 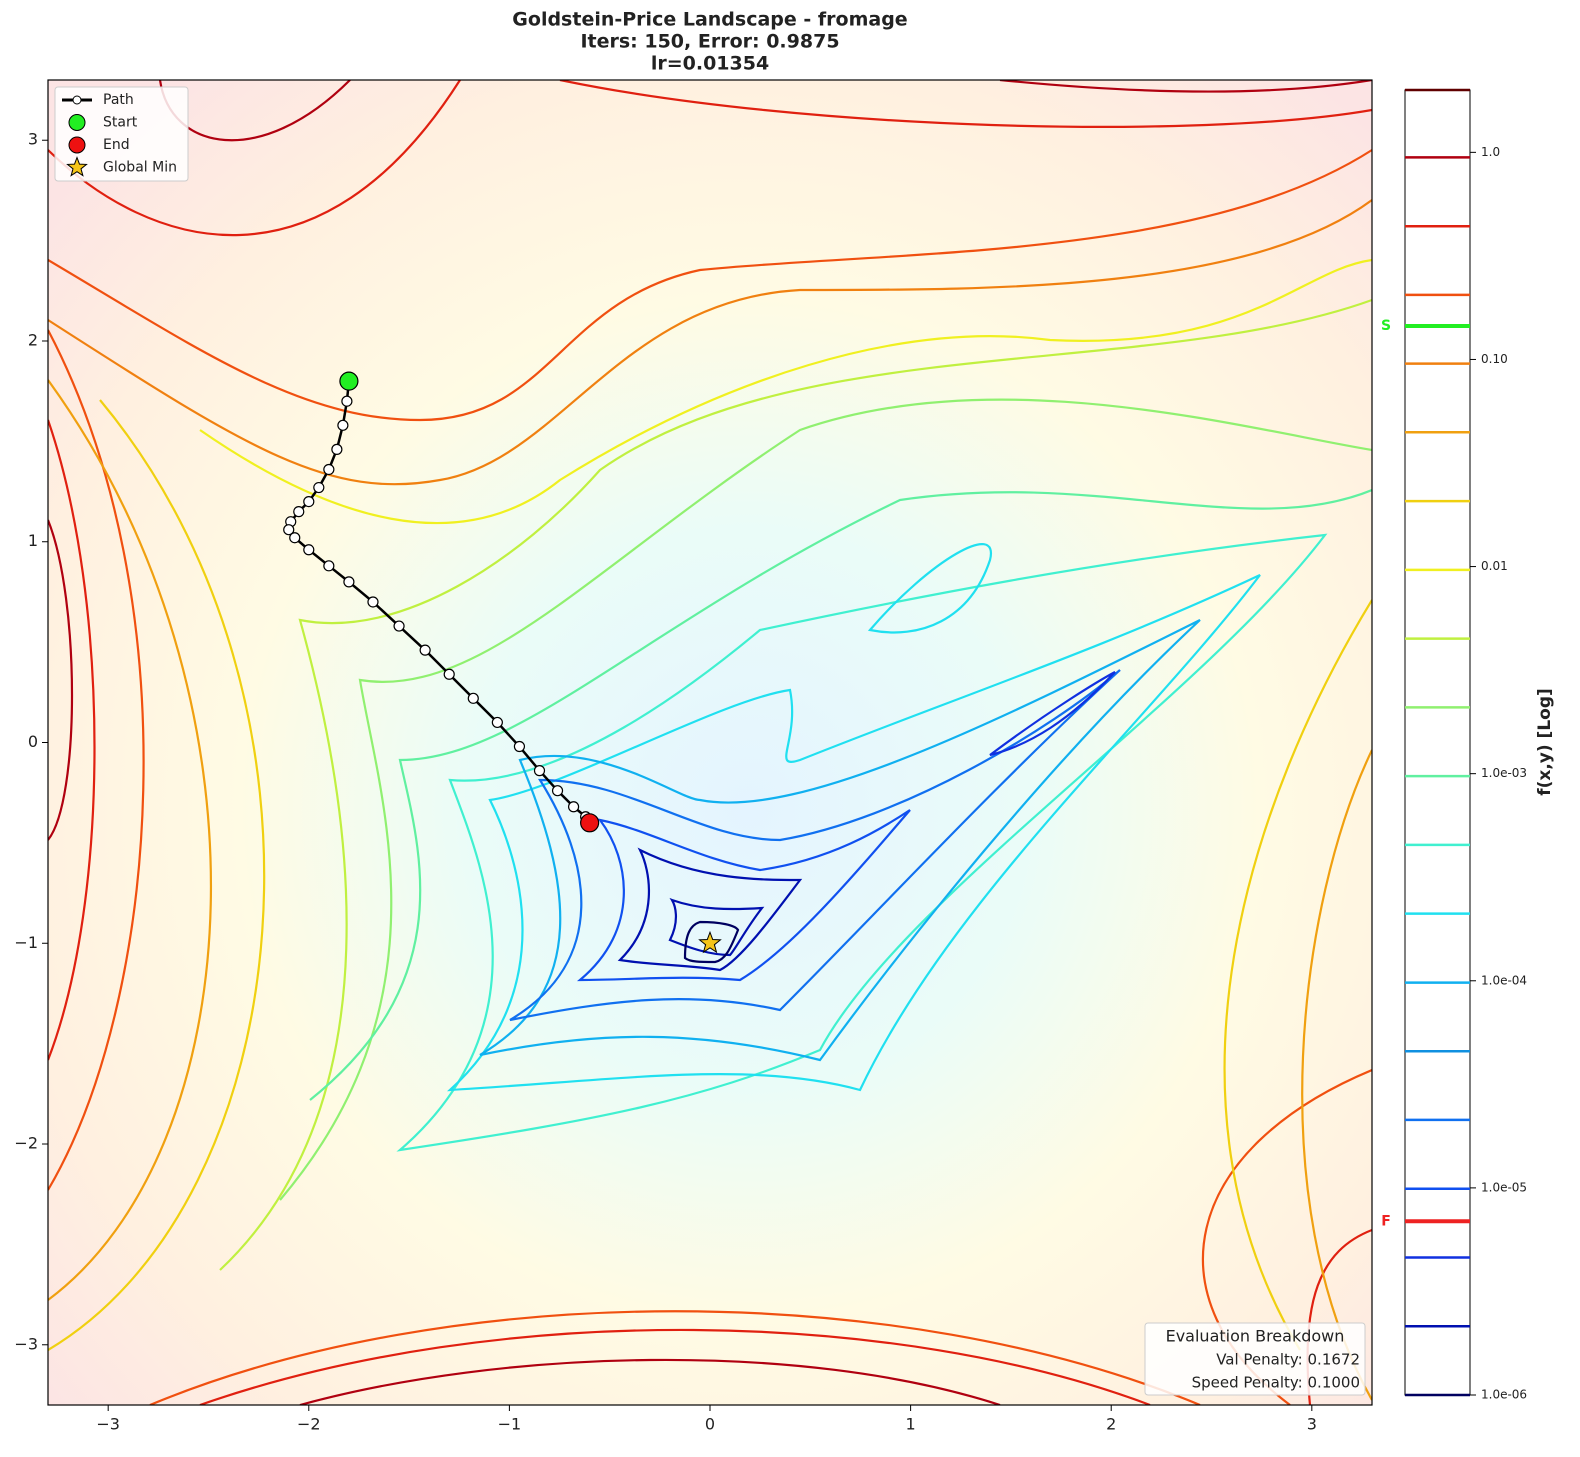 I want to click on colorbar-tick-label: 0.01, so click(x=1494, y=566).